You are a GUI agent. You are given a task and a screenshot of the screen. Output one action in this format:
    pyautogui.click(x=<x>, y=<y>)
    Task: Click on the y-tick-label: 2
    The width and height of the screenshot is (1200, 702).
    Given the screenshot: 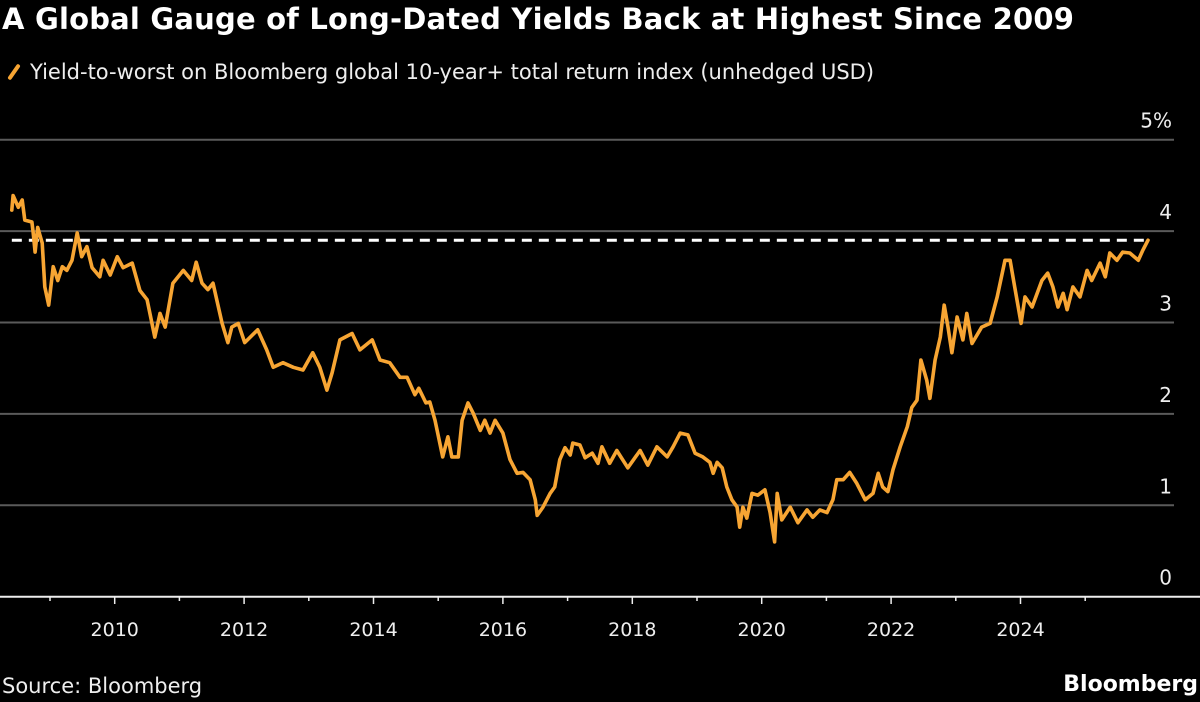 What is the action you would take?
    pyautogui.click(x=1165, y=395)
    